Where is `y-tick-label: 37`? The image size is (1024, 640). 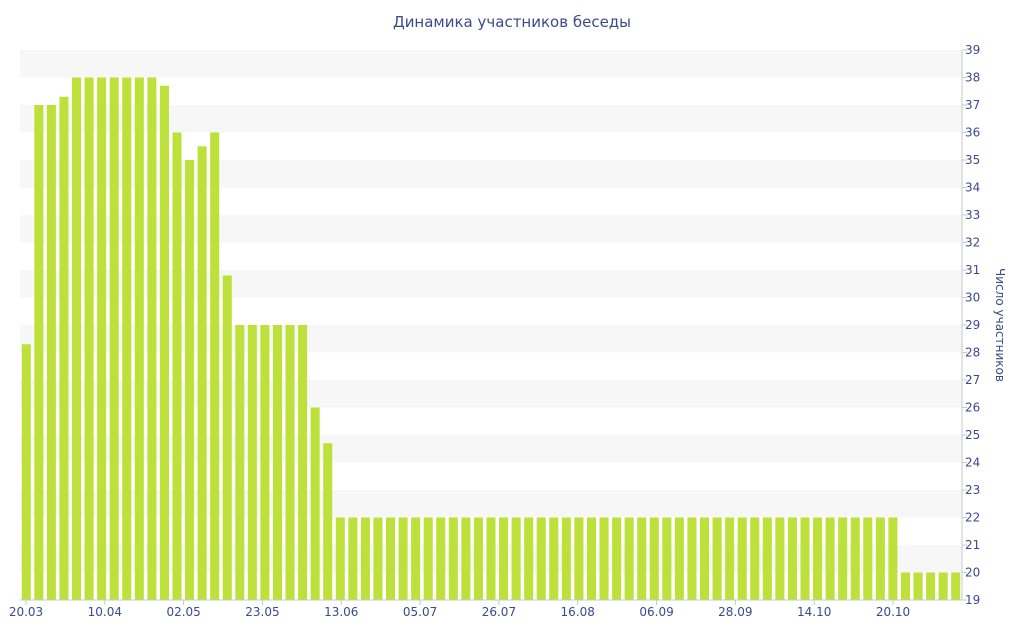
y-tick-label: 37 is located at coordinates (972, 105).